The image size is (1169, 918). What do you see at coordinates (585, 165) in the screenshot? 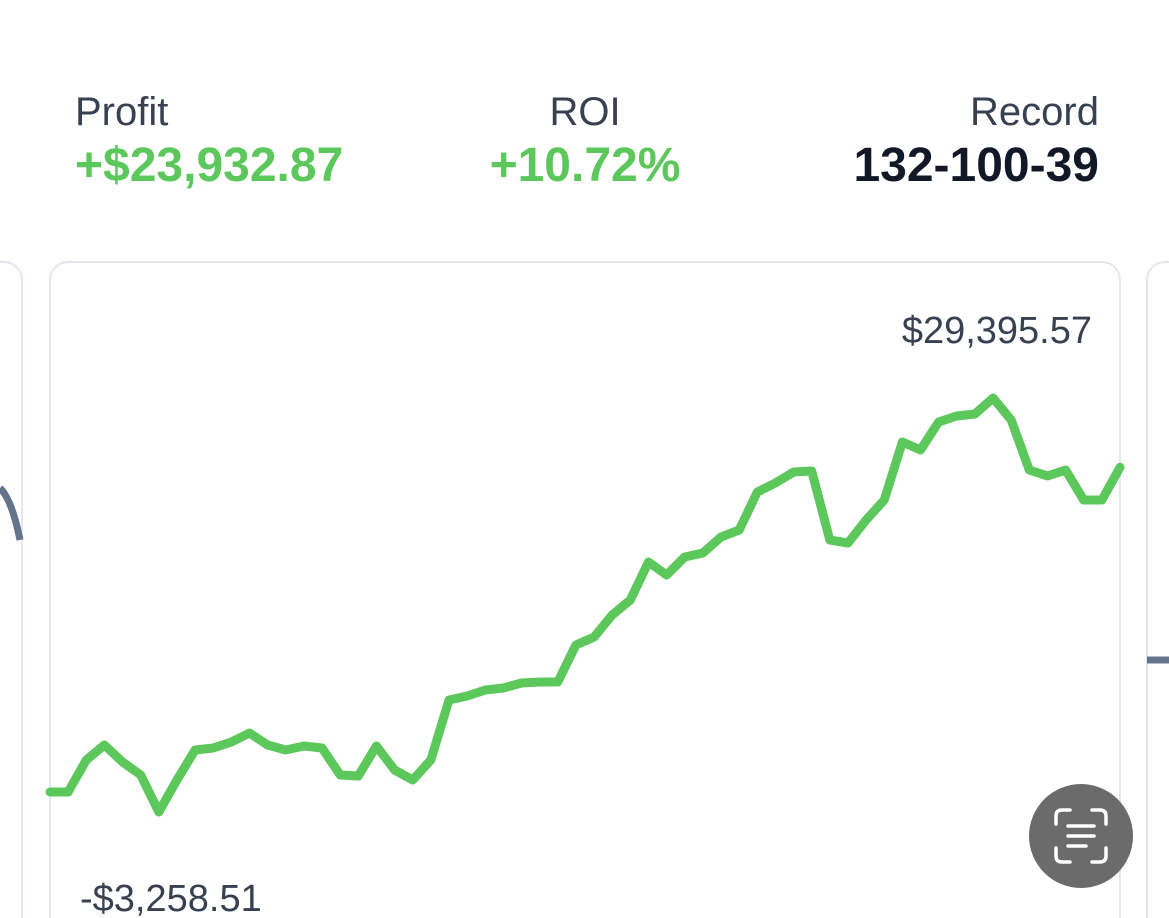
I see `stat-value: +10.72%` at bounding box center [585, 165].